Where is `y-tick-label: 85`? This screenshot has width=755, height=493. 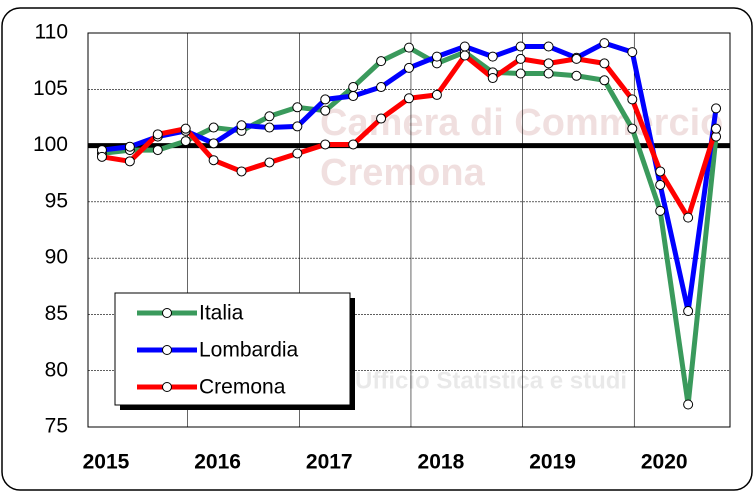
y-tick-label: 85 is located at coordinates (56, 313).